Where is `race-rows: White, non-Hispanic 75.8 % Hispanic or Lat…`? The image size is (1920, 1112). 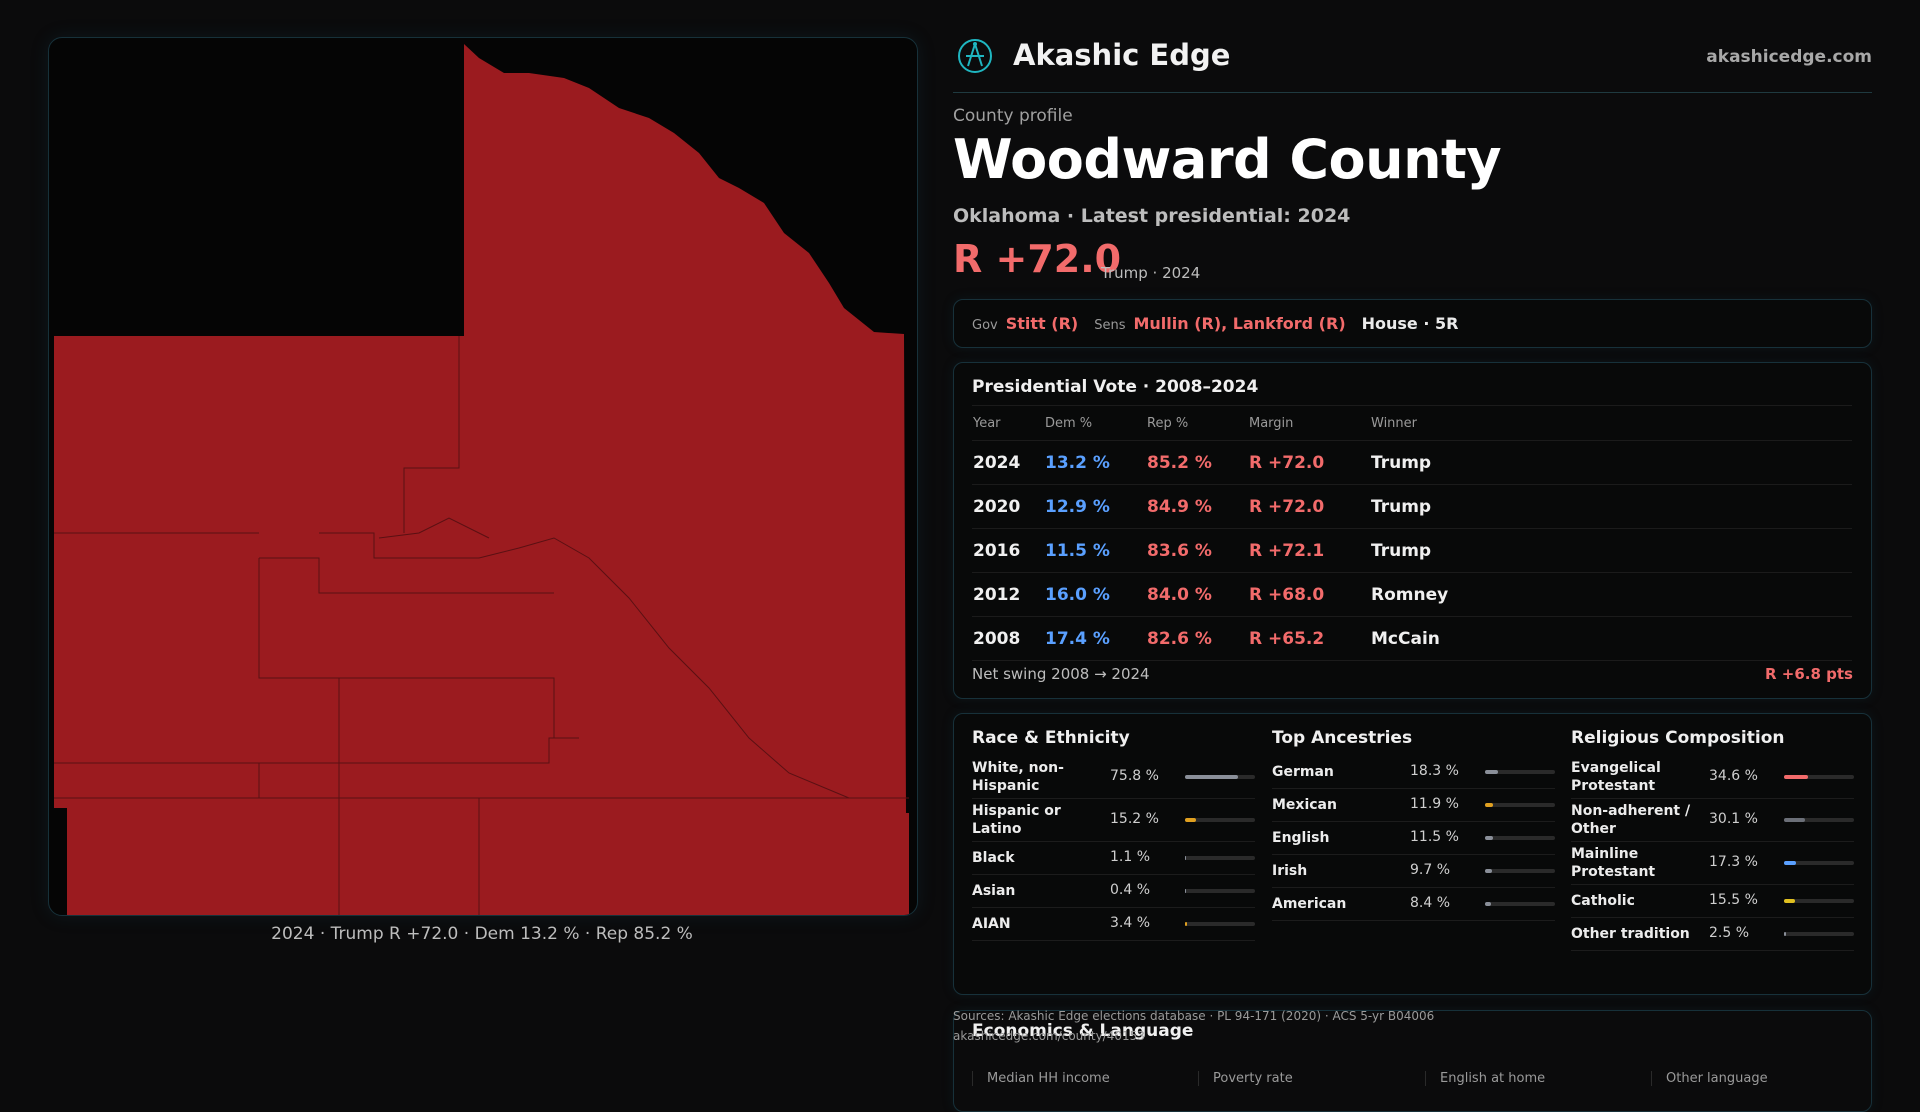
race-rows: White, non-Hispanic 75.8 % Hispanic or Lat… is located at coordinates (1113, 848).